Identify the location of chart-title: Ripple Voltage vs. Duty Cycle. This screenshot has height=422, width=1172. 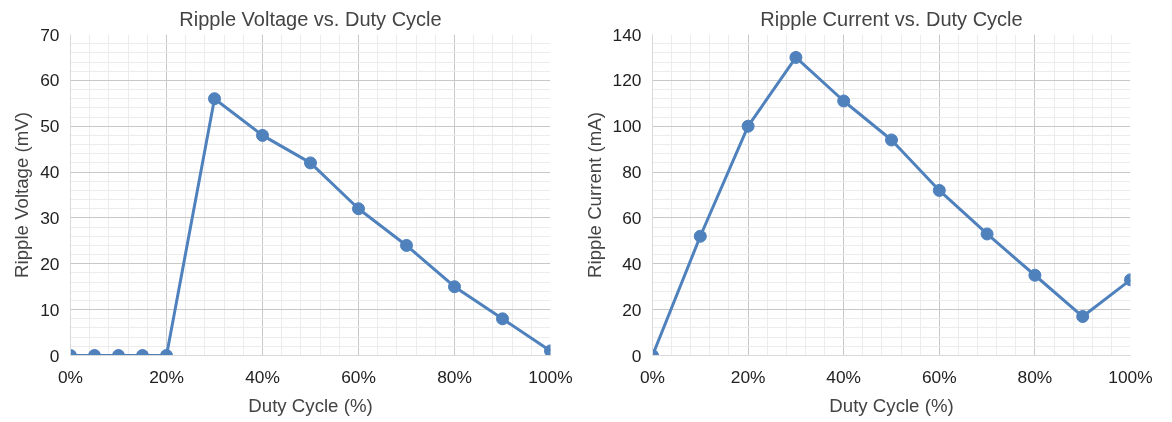
(310, 18).